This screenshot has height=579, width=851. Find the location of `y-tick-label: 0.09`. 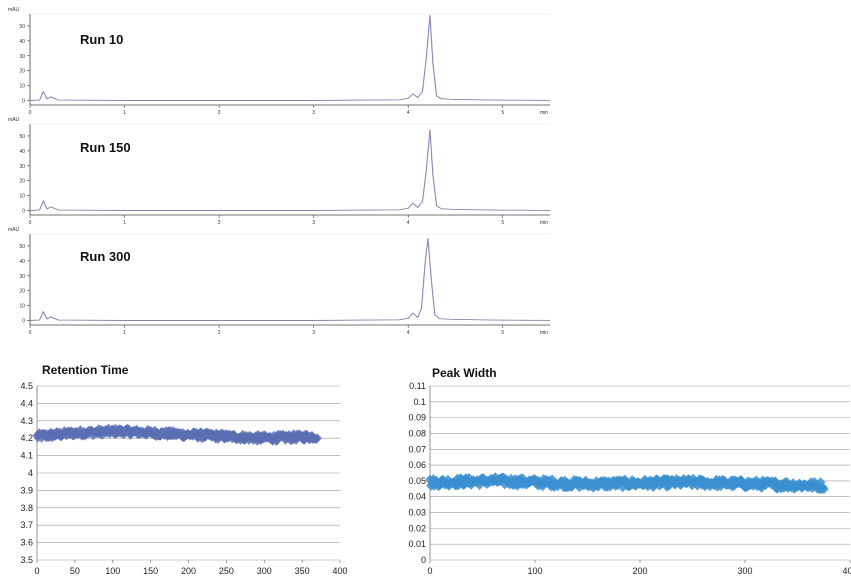

y-tick-label: 0.09 is located at coordinates (417, 418).